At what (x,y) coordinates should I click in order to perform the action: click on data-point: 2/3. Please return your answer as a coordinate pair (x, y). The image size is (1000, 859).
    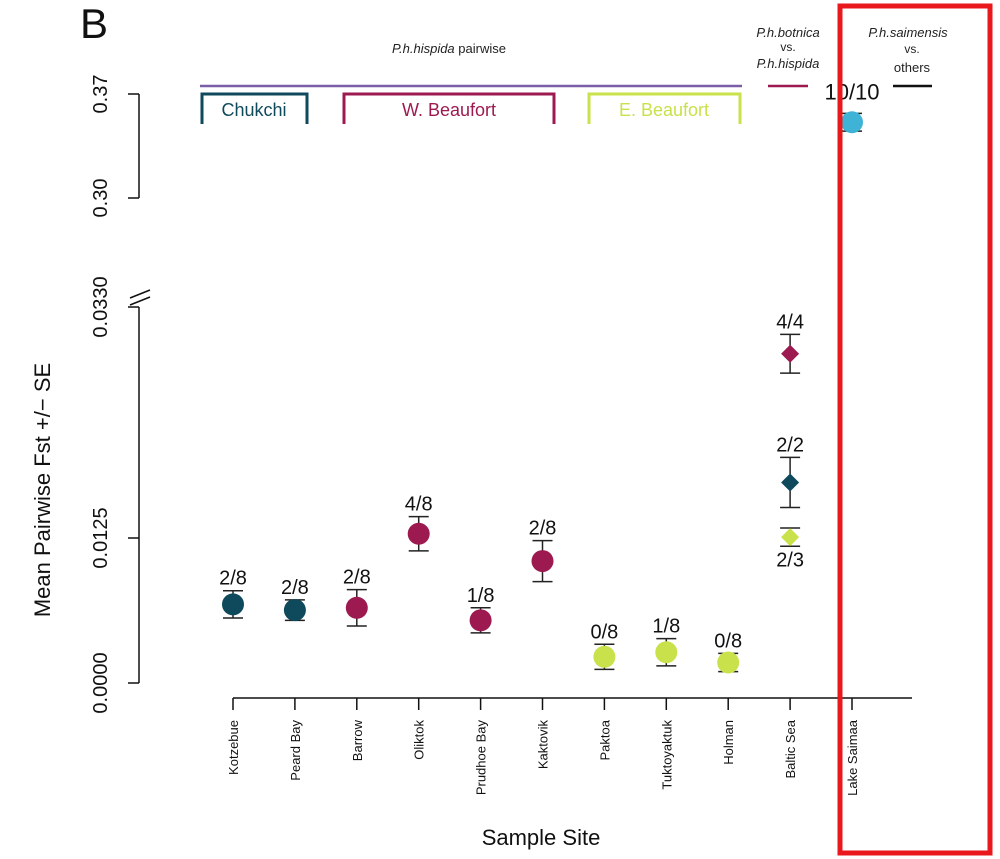
    Looking at the image, I should click on (790, 549).